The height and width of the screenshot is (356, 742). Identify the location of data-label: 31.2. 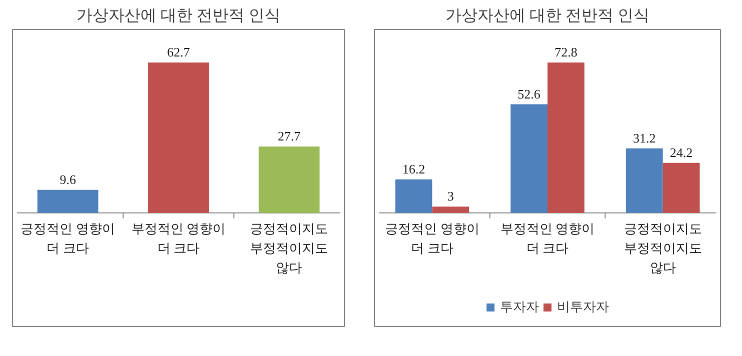
(644, 138).